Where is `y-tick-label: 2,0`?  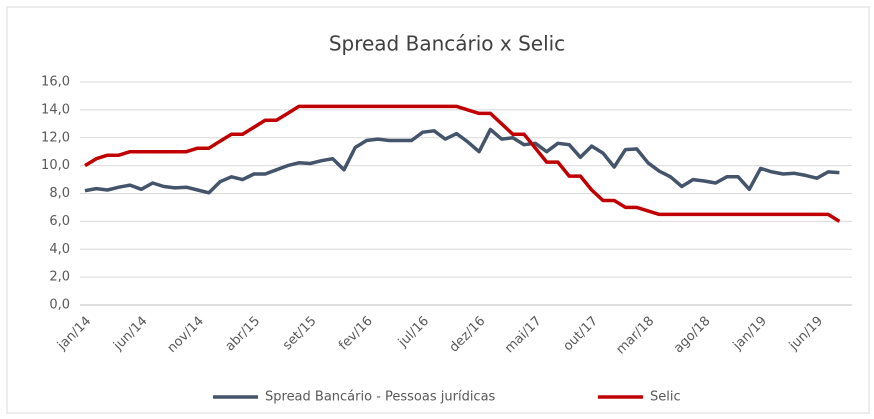
y-tick-label: 2,0 is located at coordinates (59, 277).